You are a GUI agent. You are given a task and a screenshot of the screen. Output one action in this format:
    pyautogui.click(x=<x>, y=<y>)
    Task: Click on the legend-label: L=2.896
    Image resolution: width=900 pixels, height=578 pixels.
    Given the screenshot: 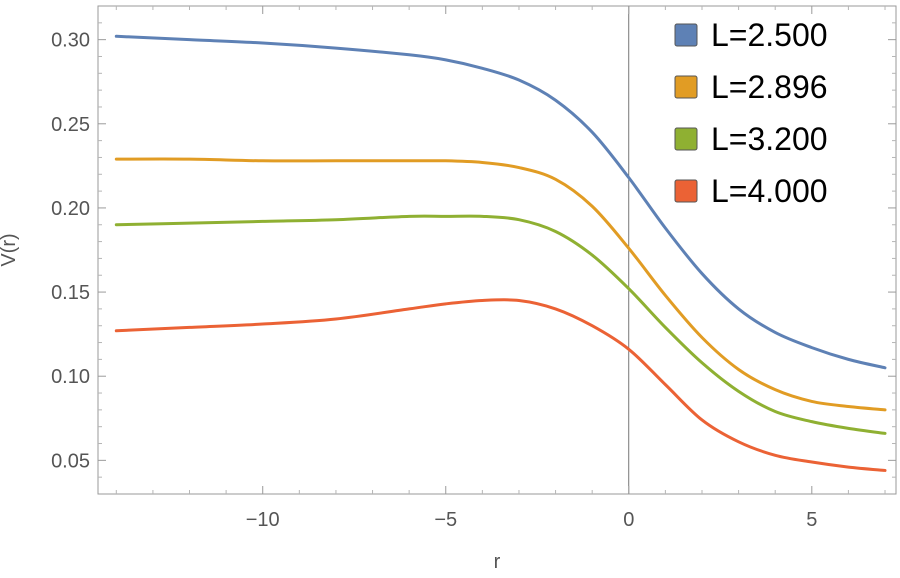 What is the action you would take?
    pyautogui.click(x=769, y=87)
    